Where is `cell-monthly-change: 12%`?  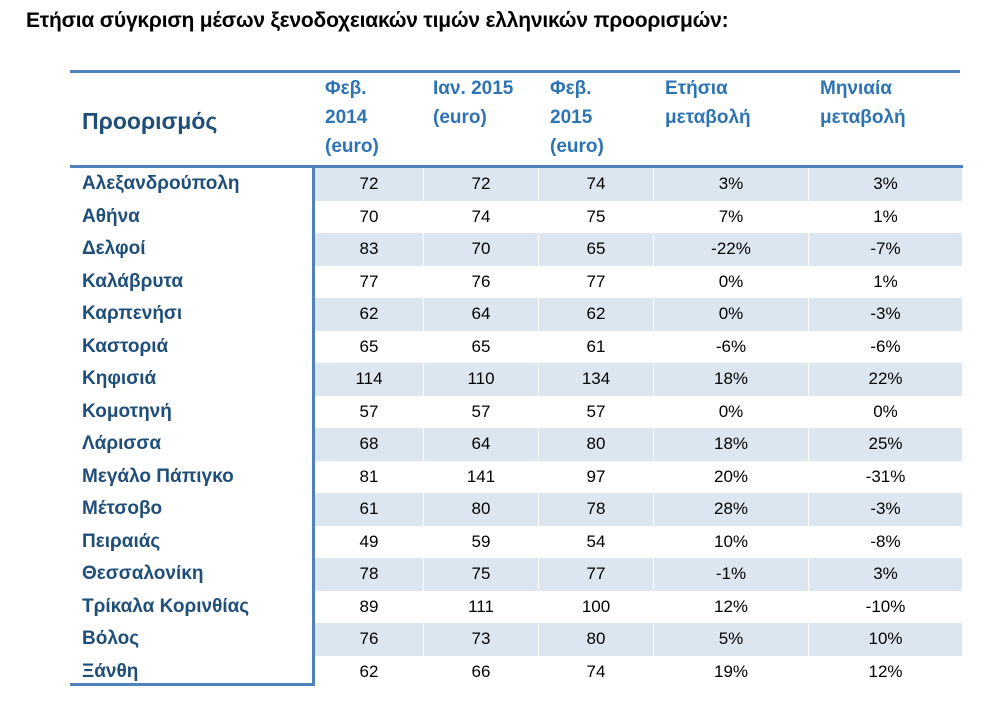 cell-monthly-change: 12% is located at coordinates (886, 671).